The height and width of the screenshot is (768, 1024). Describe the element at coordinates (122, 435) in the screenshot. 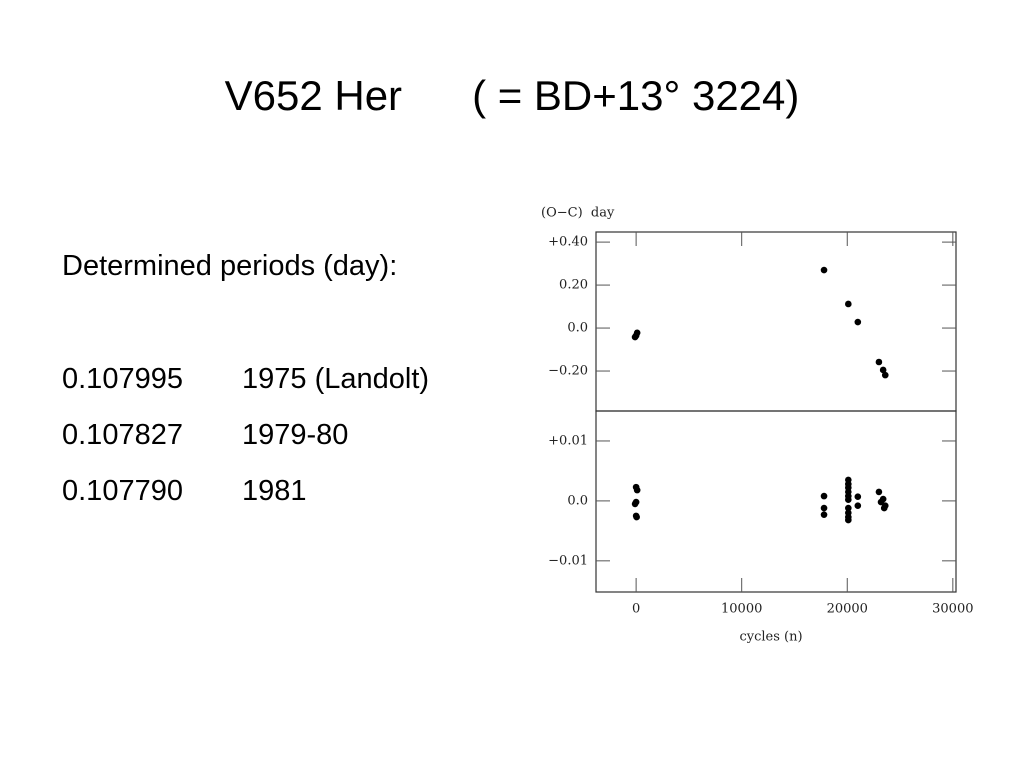

I see `period-period: 0.107827` at that location.